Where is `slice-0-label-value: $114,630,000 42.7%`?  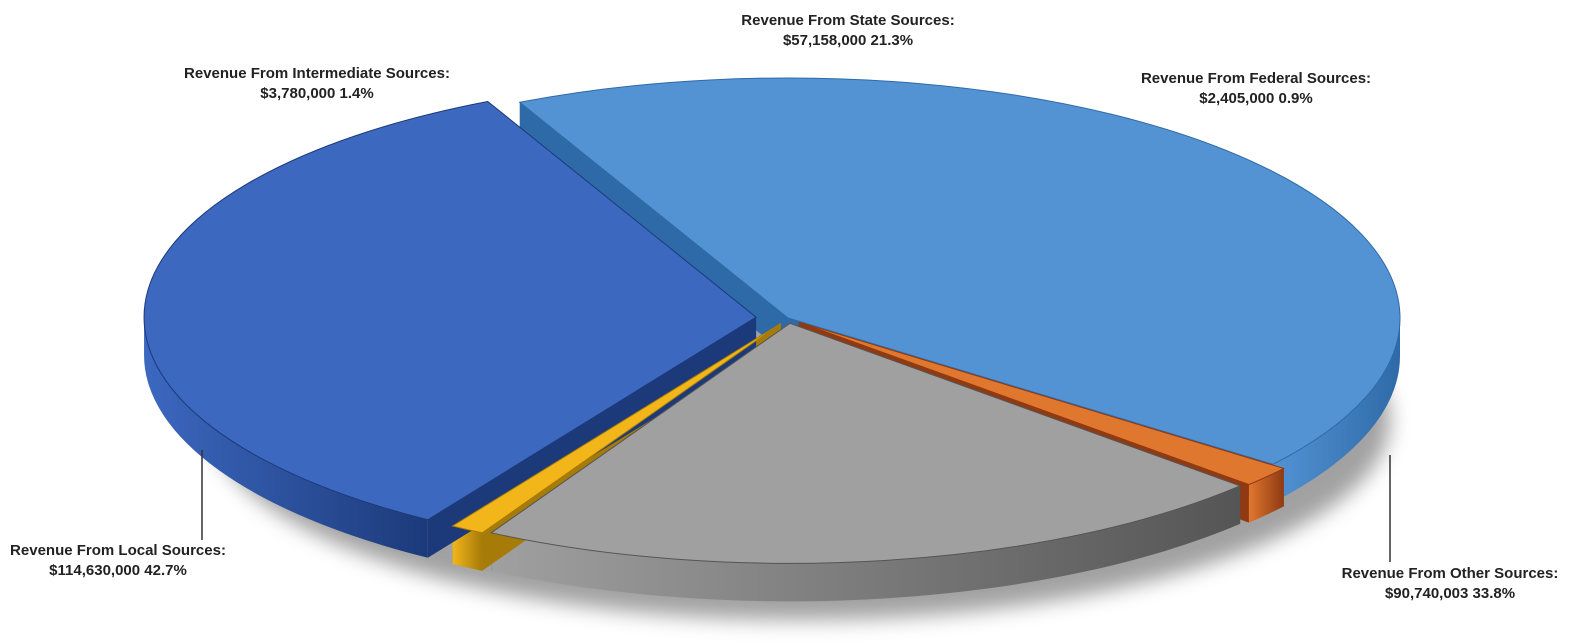 slice-0-label-value: $114,630,000 42.7% is located at coordinates (118, 570).